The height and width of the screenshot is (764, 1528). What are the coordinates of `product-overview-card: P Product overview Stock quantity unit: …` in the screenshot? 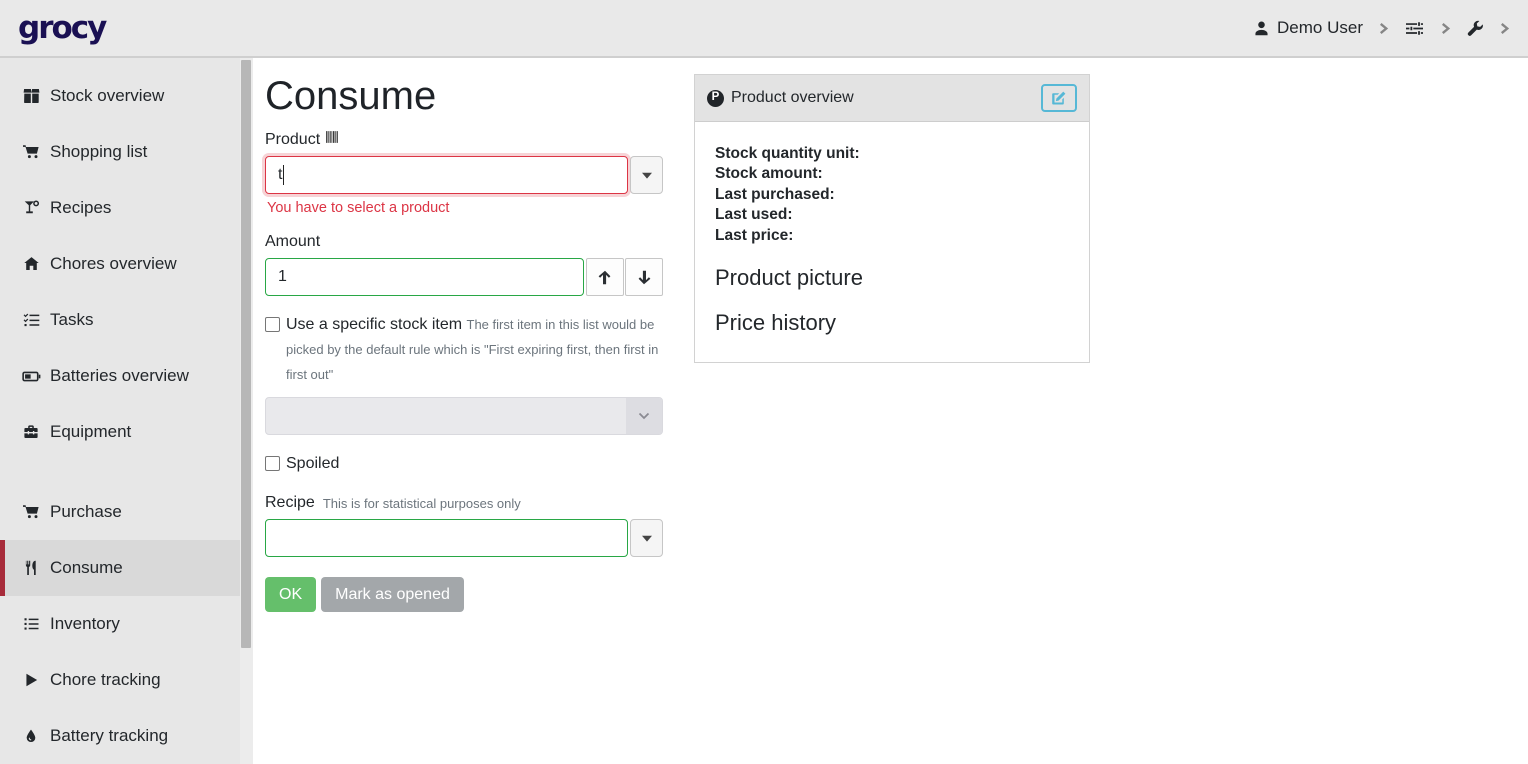 It's located at (892, 219).